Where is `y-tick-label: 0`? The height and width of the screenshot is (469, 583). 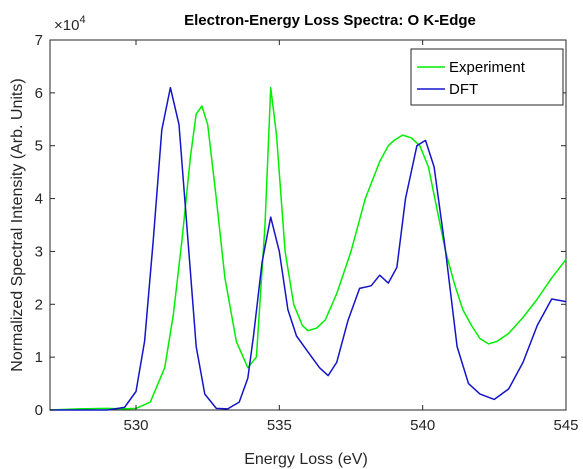
y-tick-label: 0 is located at coordinates (39, 410).